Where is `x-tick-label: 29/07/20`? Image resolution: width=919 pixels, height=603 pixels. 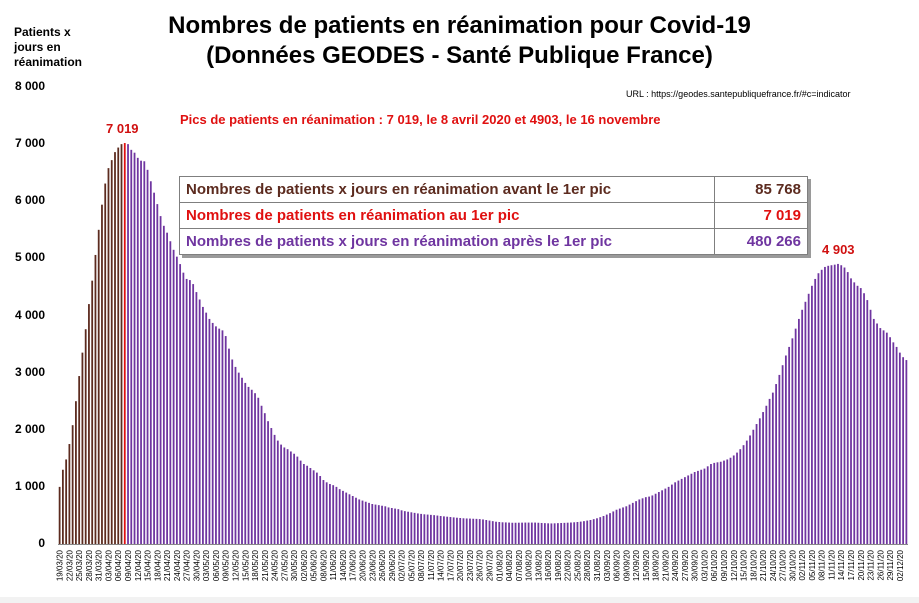
x-tick-label: 29/07/20 is located at coordinates (490, 565).